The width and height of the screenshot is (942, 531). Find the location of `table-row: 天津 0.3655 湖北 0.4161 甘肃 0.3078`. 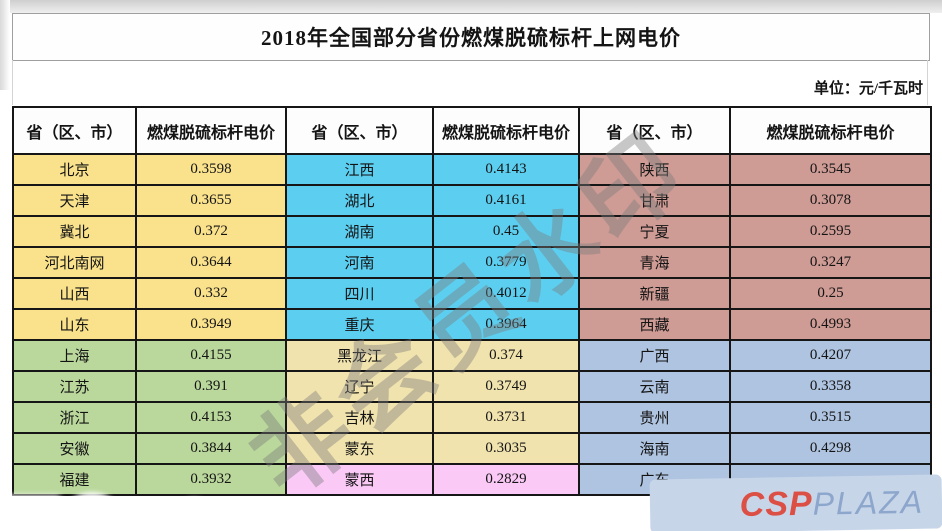

table-row: 天津 0.3655 湖北 0.4161 甘肃 0.3078 is located at coordinates (472, 200).